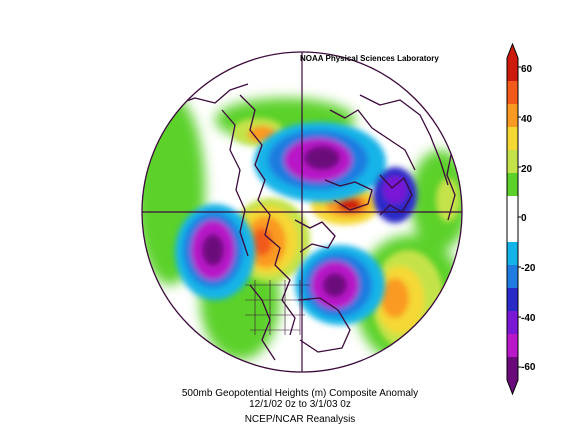  What do you see at coordinates (512, 51) in the screenshot?
I see `colorbar-max-arrow` at bounding box center [512, 51].